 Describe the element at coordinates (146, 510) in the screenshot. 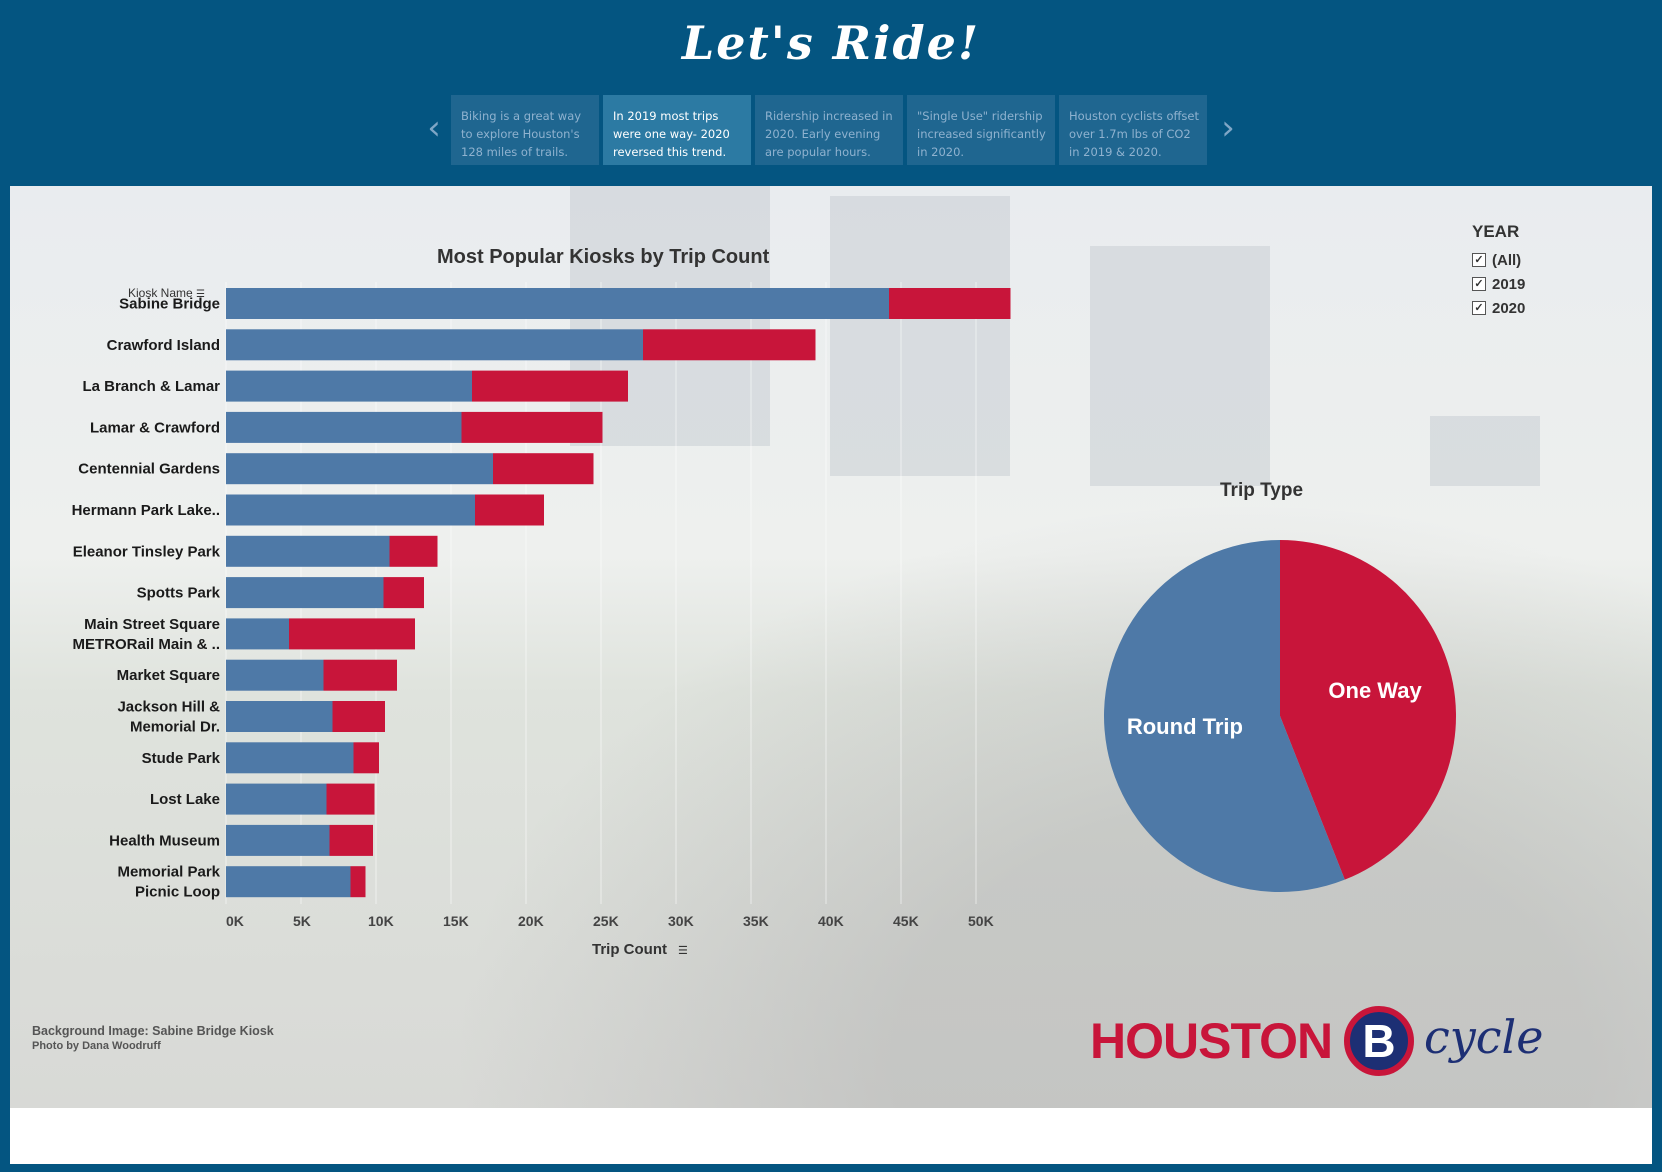

I see `kiosk-label: Hermann Park Lake..` at that location.